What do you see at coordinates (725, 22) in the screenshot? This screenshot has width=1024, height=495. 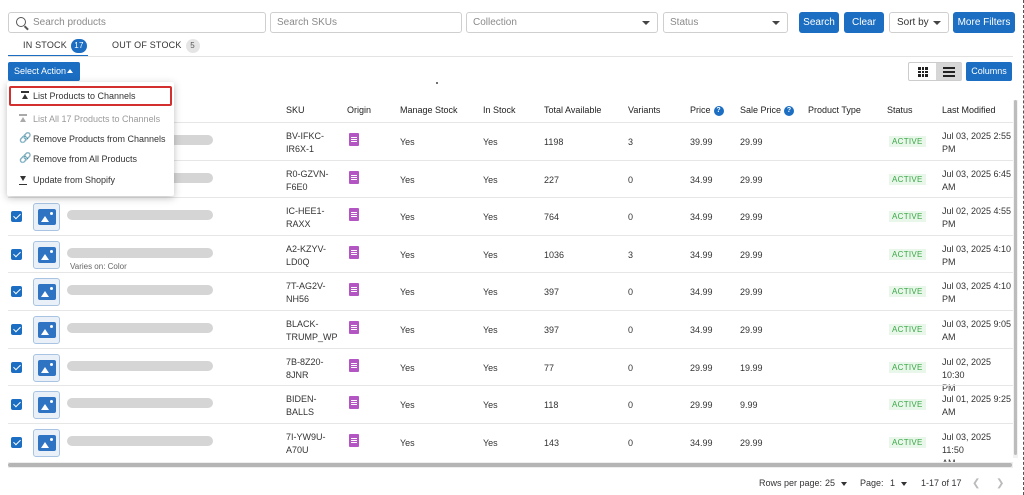 I see `status-select: Status` at bounding box center [725, 22].